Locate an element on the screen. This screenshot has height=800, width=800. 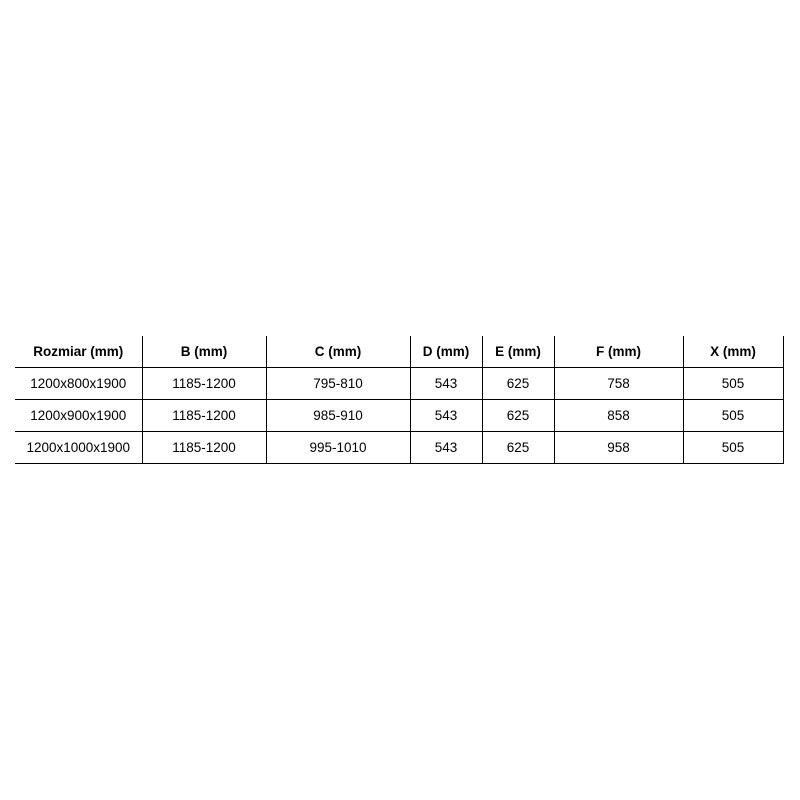
column-header: Rozmiar (mm) is located at coordinates (78, 352).